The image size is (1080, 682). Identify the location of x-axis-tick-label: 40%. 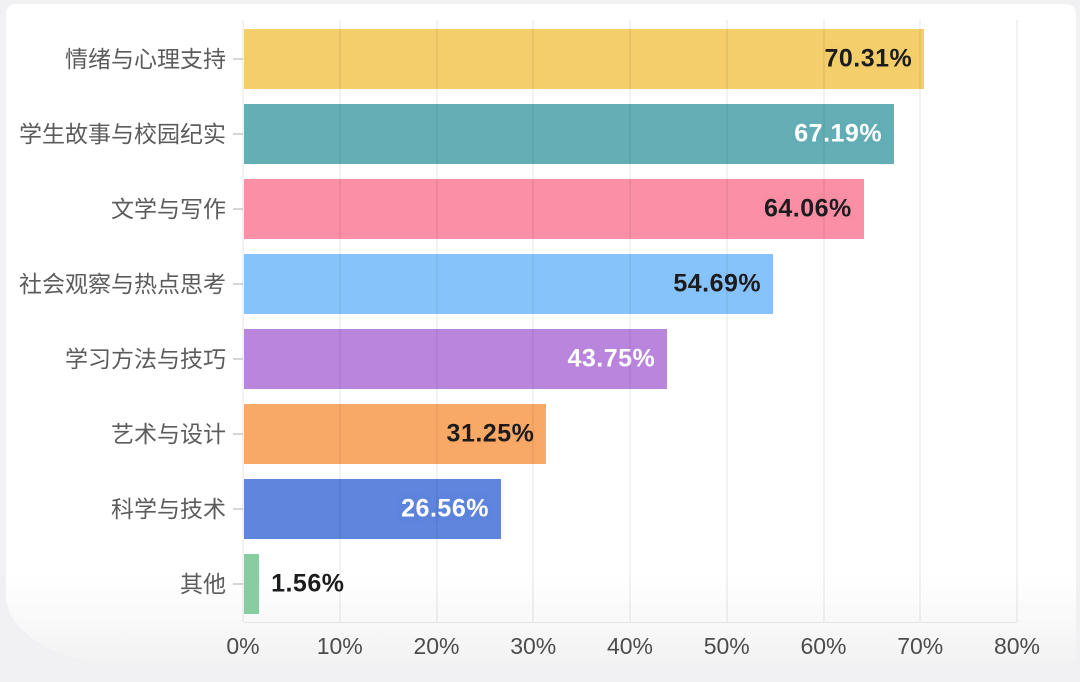
(630, 646).